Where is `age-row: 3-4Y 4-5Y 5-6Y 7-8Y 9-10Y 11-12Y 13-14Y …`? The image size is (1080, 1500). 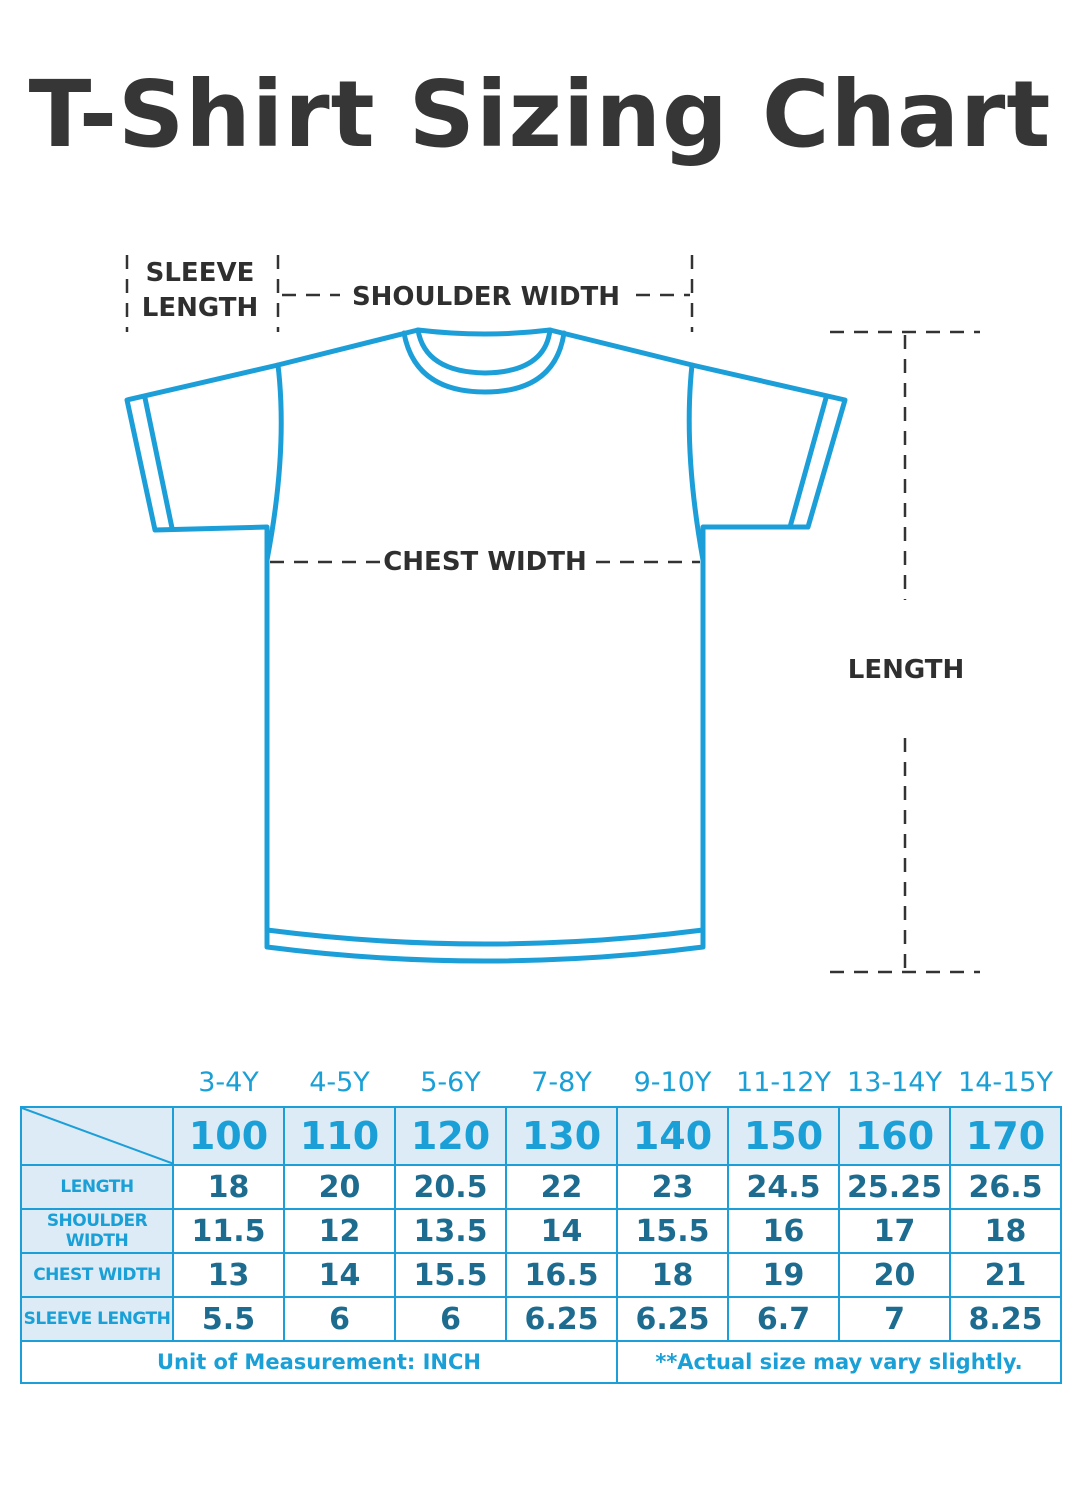
age-row: 3-4Y 4-5Y 5-6Y 7-8Y 9-10Y 11-12Y 13-14Y … is located at coordinates (541, 1082).